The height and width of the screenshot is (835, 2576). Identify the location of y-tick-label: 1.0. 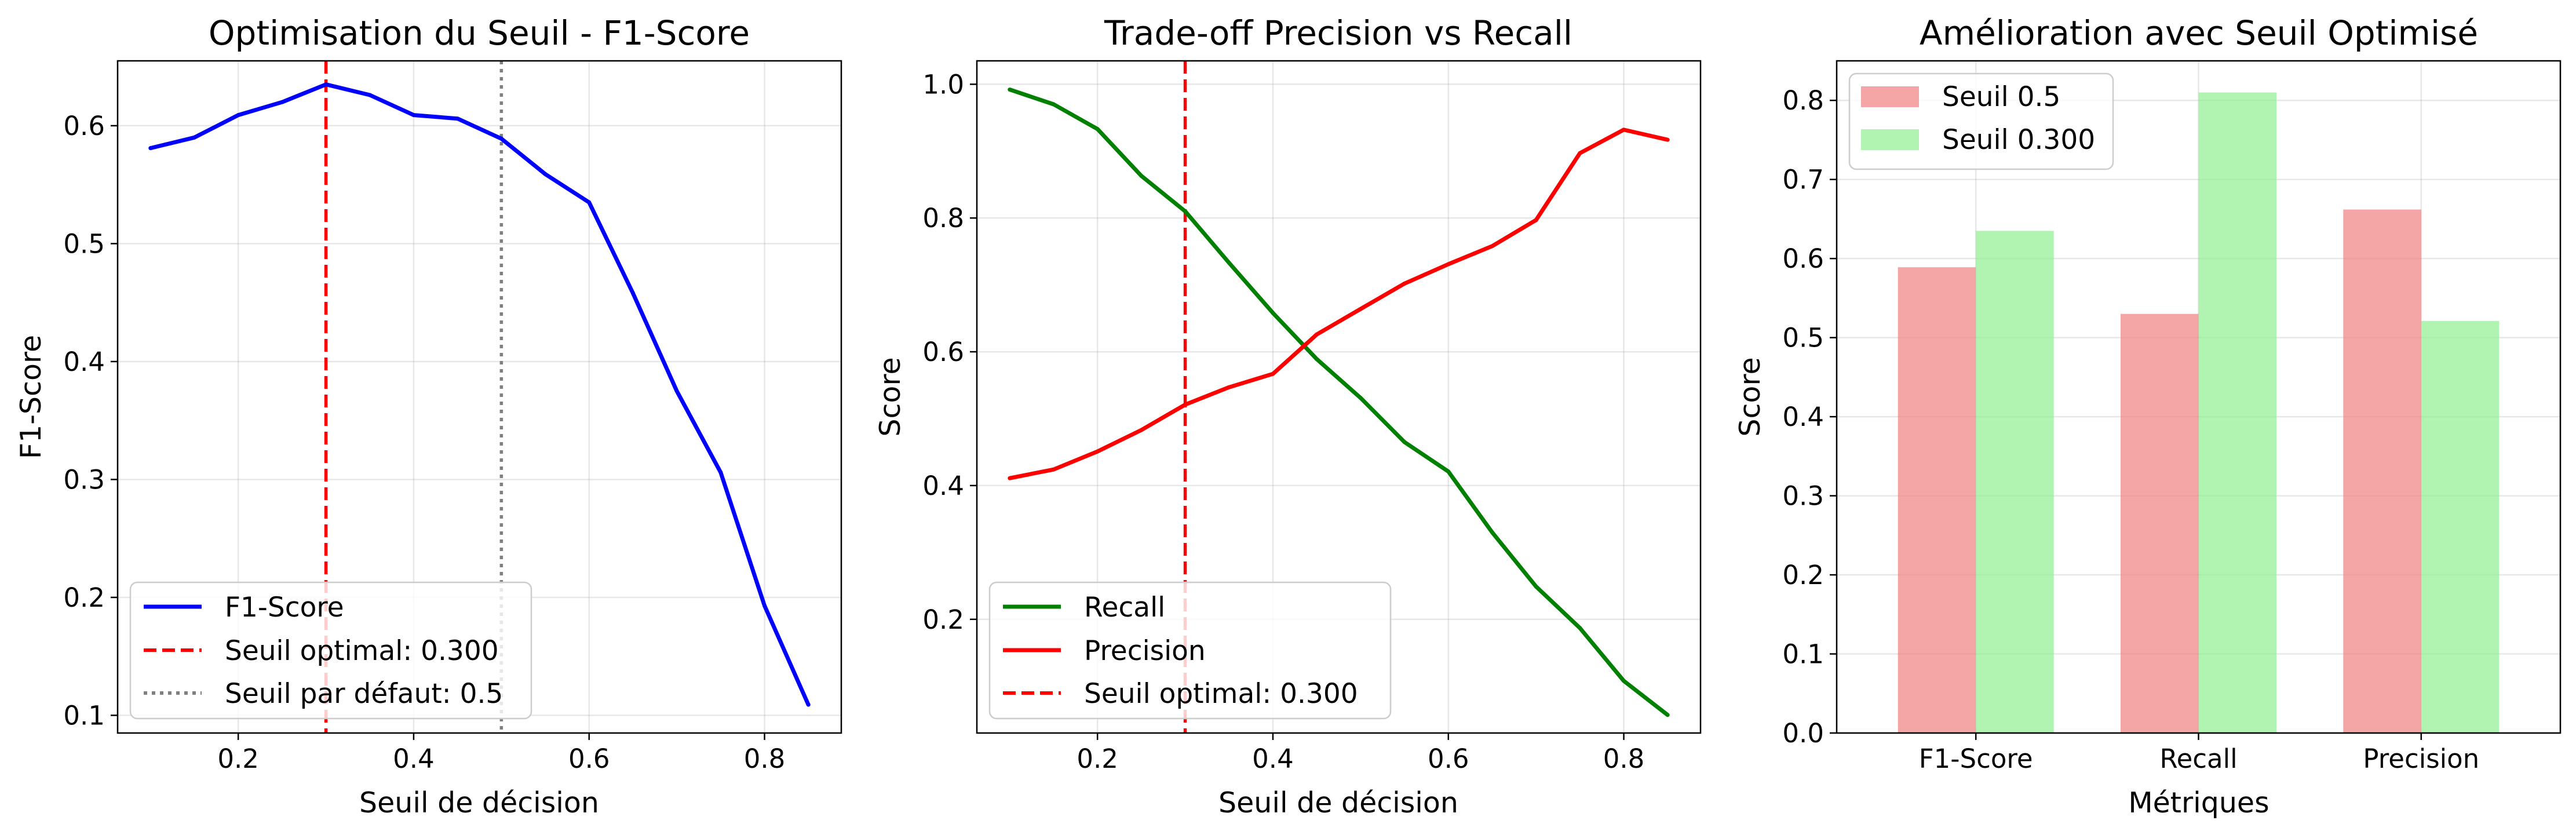
(943, 84).